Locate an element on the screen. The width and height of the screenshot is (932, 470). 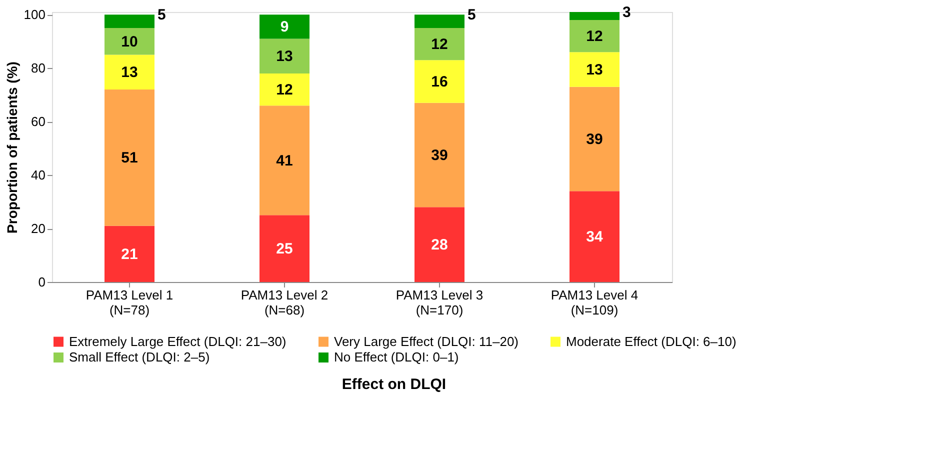
legend-label: Small Effect (DLQI: 2–5) is located at coordinates (139, 357).